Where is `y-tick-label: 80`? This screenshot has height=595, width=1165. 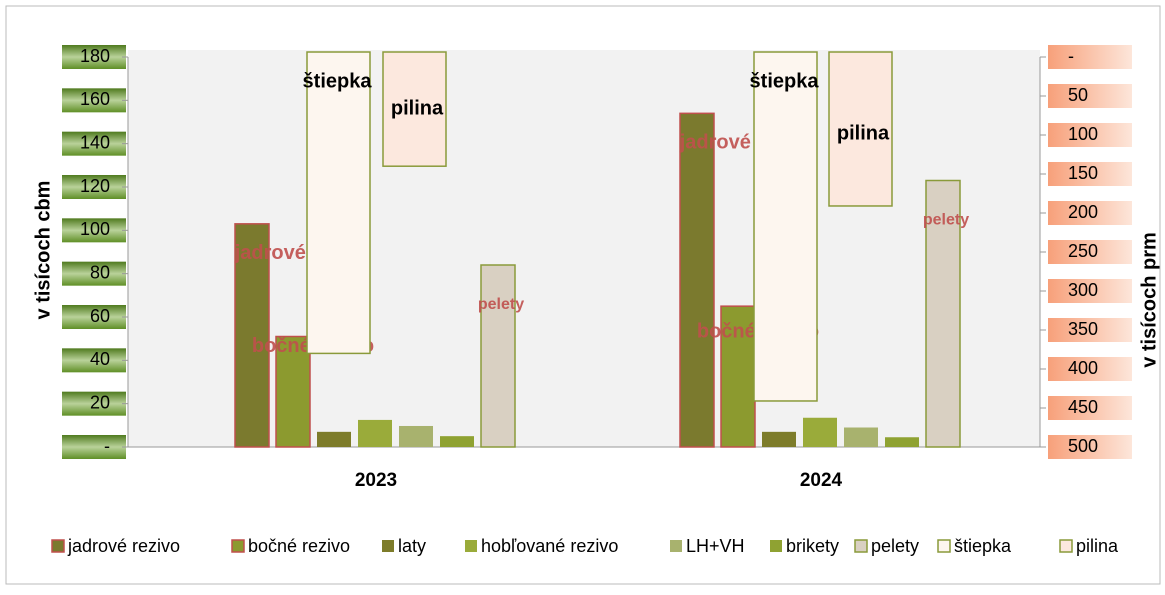
y-tick-label: 80 is located at coordinates (100, 272).